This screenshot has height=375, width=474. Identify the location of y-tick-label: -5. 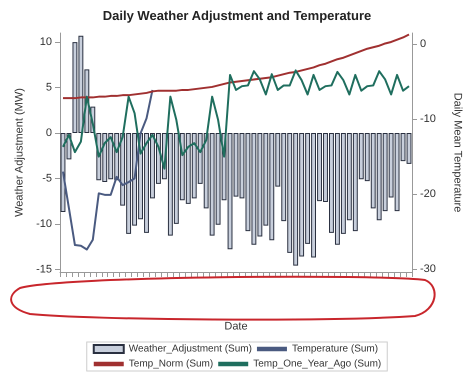
(47, 178).